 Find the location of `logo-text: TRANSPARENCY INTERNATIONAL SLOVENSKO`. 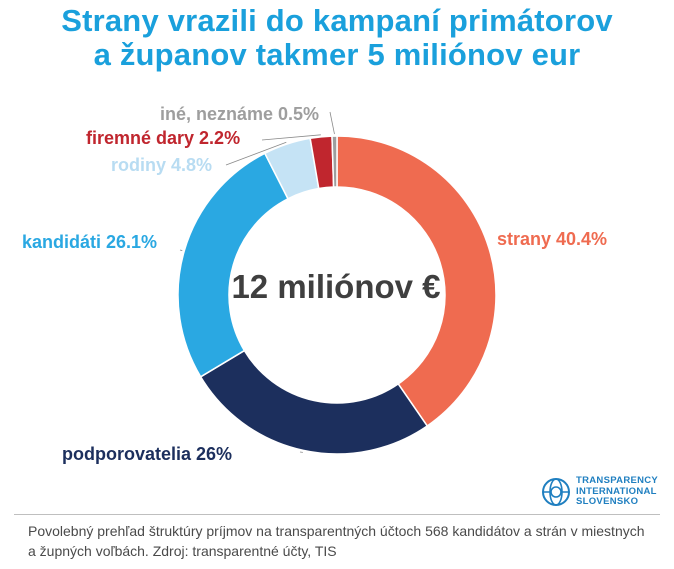

logo-text: TRANSPARENCY INTERNATIONAL SLOVENSKO is located at coordinates (617, 491).